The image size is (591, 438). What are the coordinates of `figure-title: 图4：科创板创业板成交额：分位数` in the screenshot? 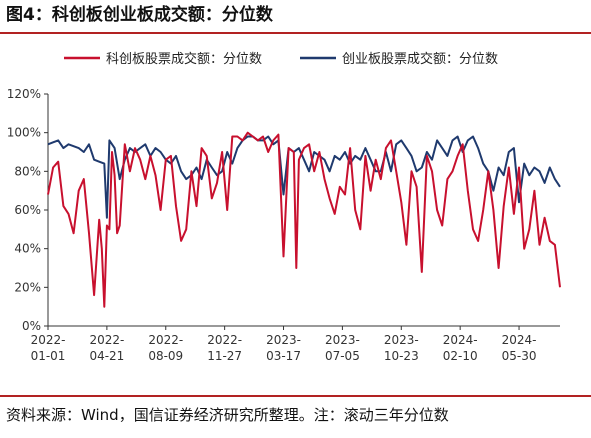 It's located at (139, 15).